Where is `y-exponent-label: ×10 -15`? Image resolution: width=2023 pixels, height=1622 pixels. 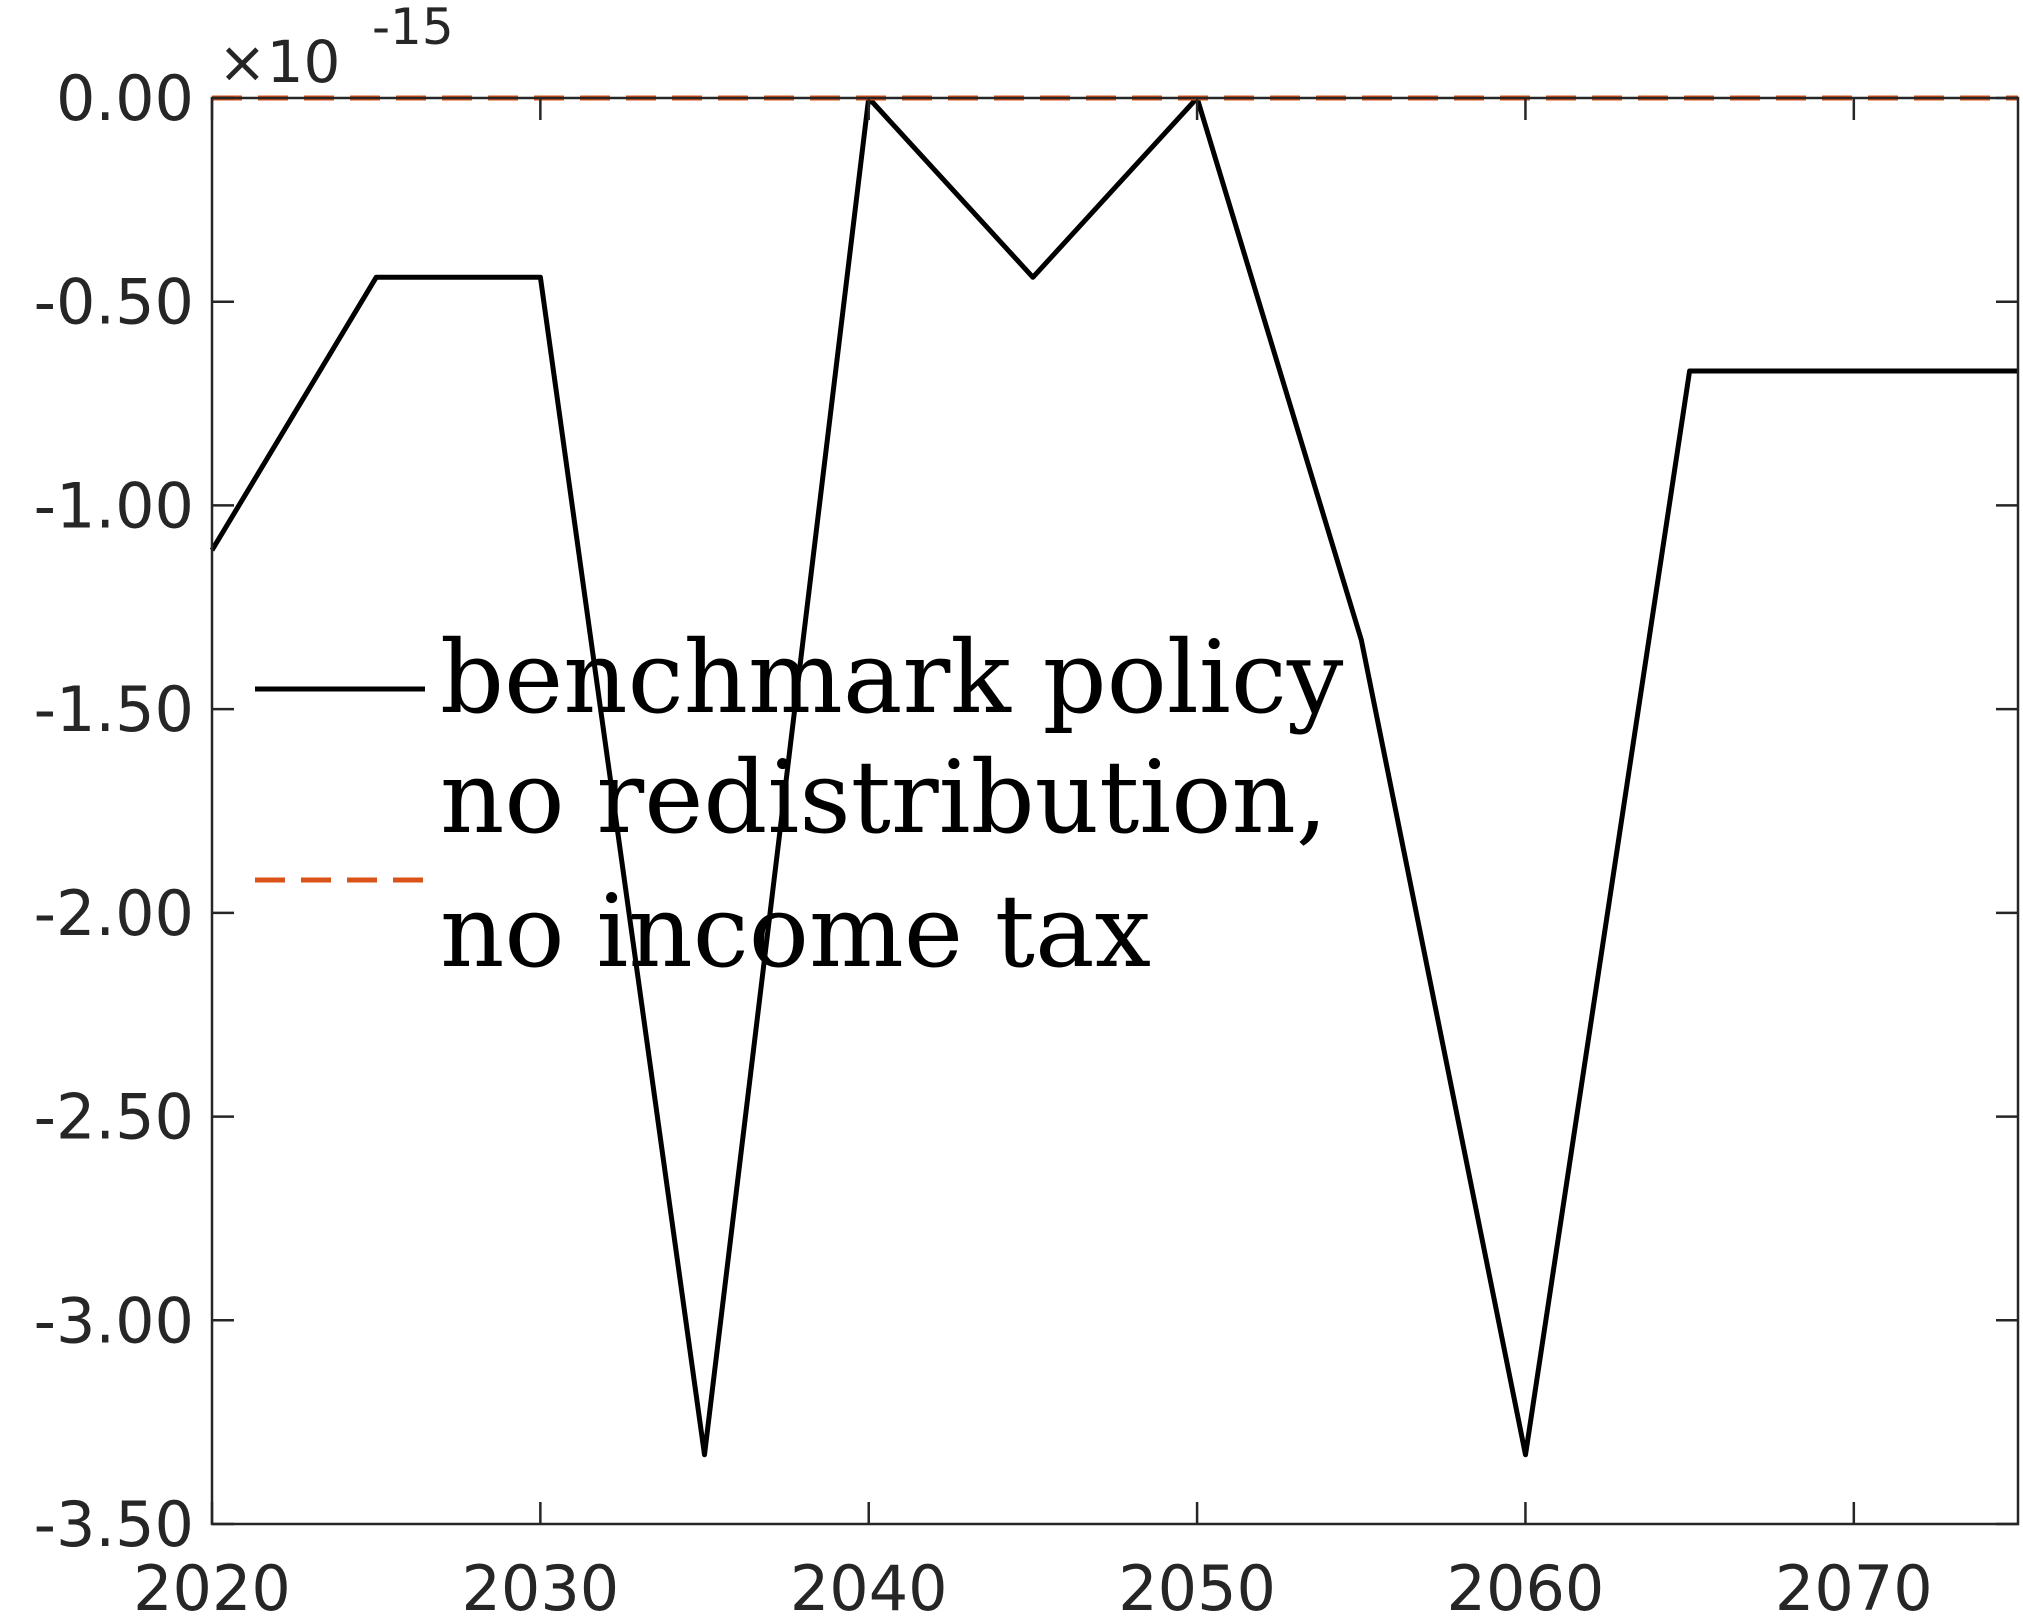 y-exponent-label: ×10 -15 is located at coordinates (336, 48).